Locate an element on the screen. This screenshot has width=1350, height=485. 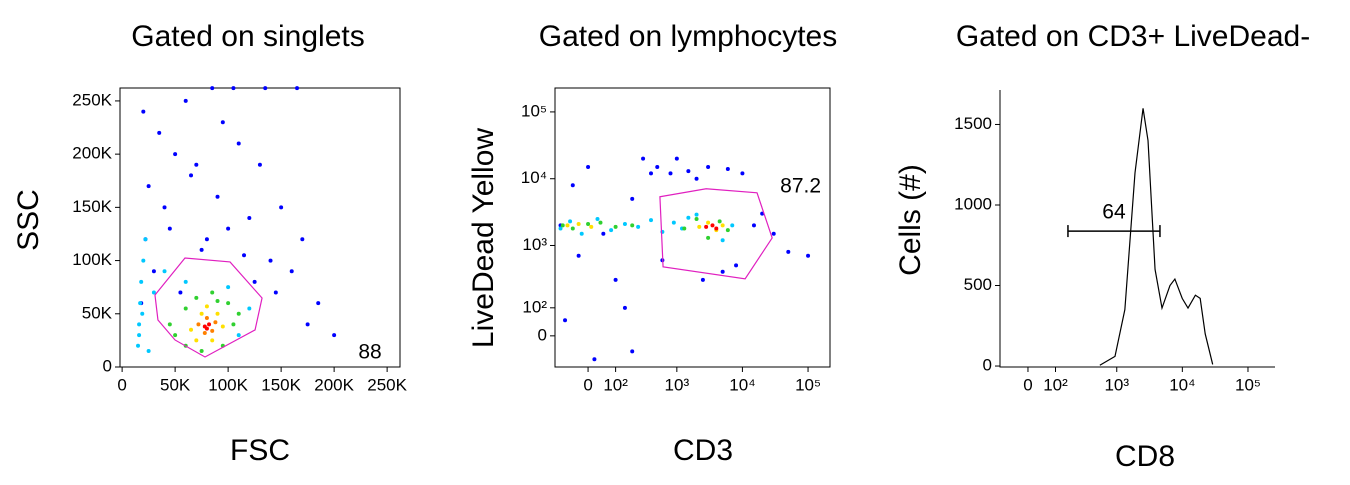
x-tick-label: 10⁵ is located at coordinates (1248, 384).